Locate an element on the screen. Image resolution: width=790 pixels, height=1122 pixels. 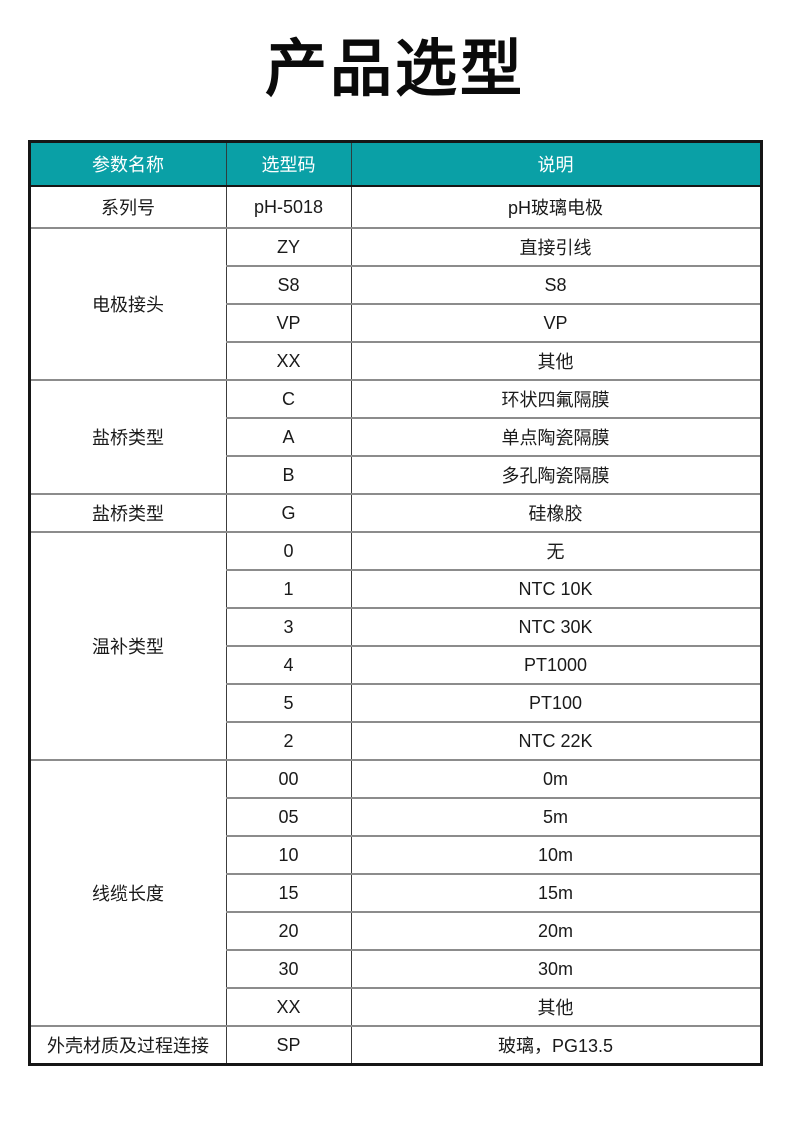
table-row: 30 30m is located at coordinates (395, 969).